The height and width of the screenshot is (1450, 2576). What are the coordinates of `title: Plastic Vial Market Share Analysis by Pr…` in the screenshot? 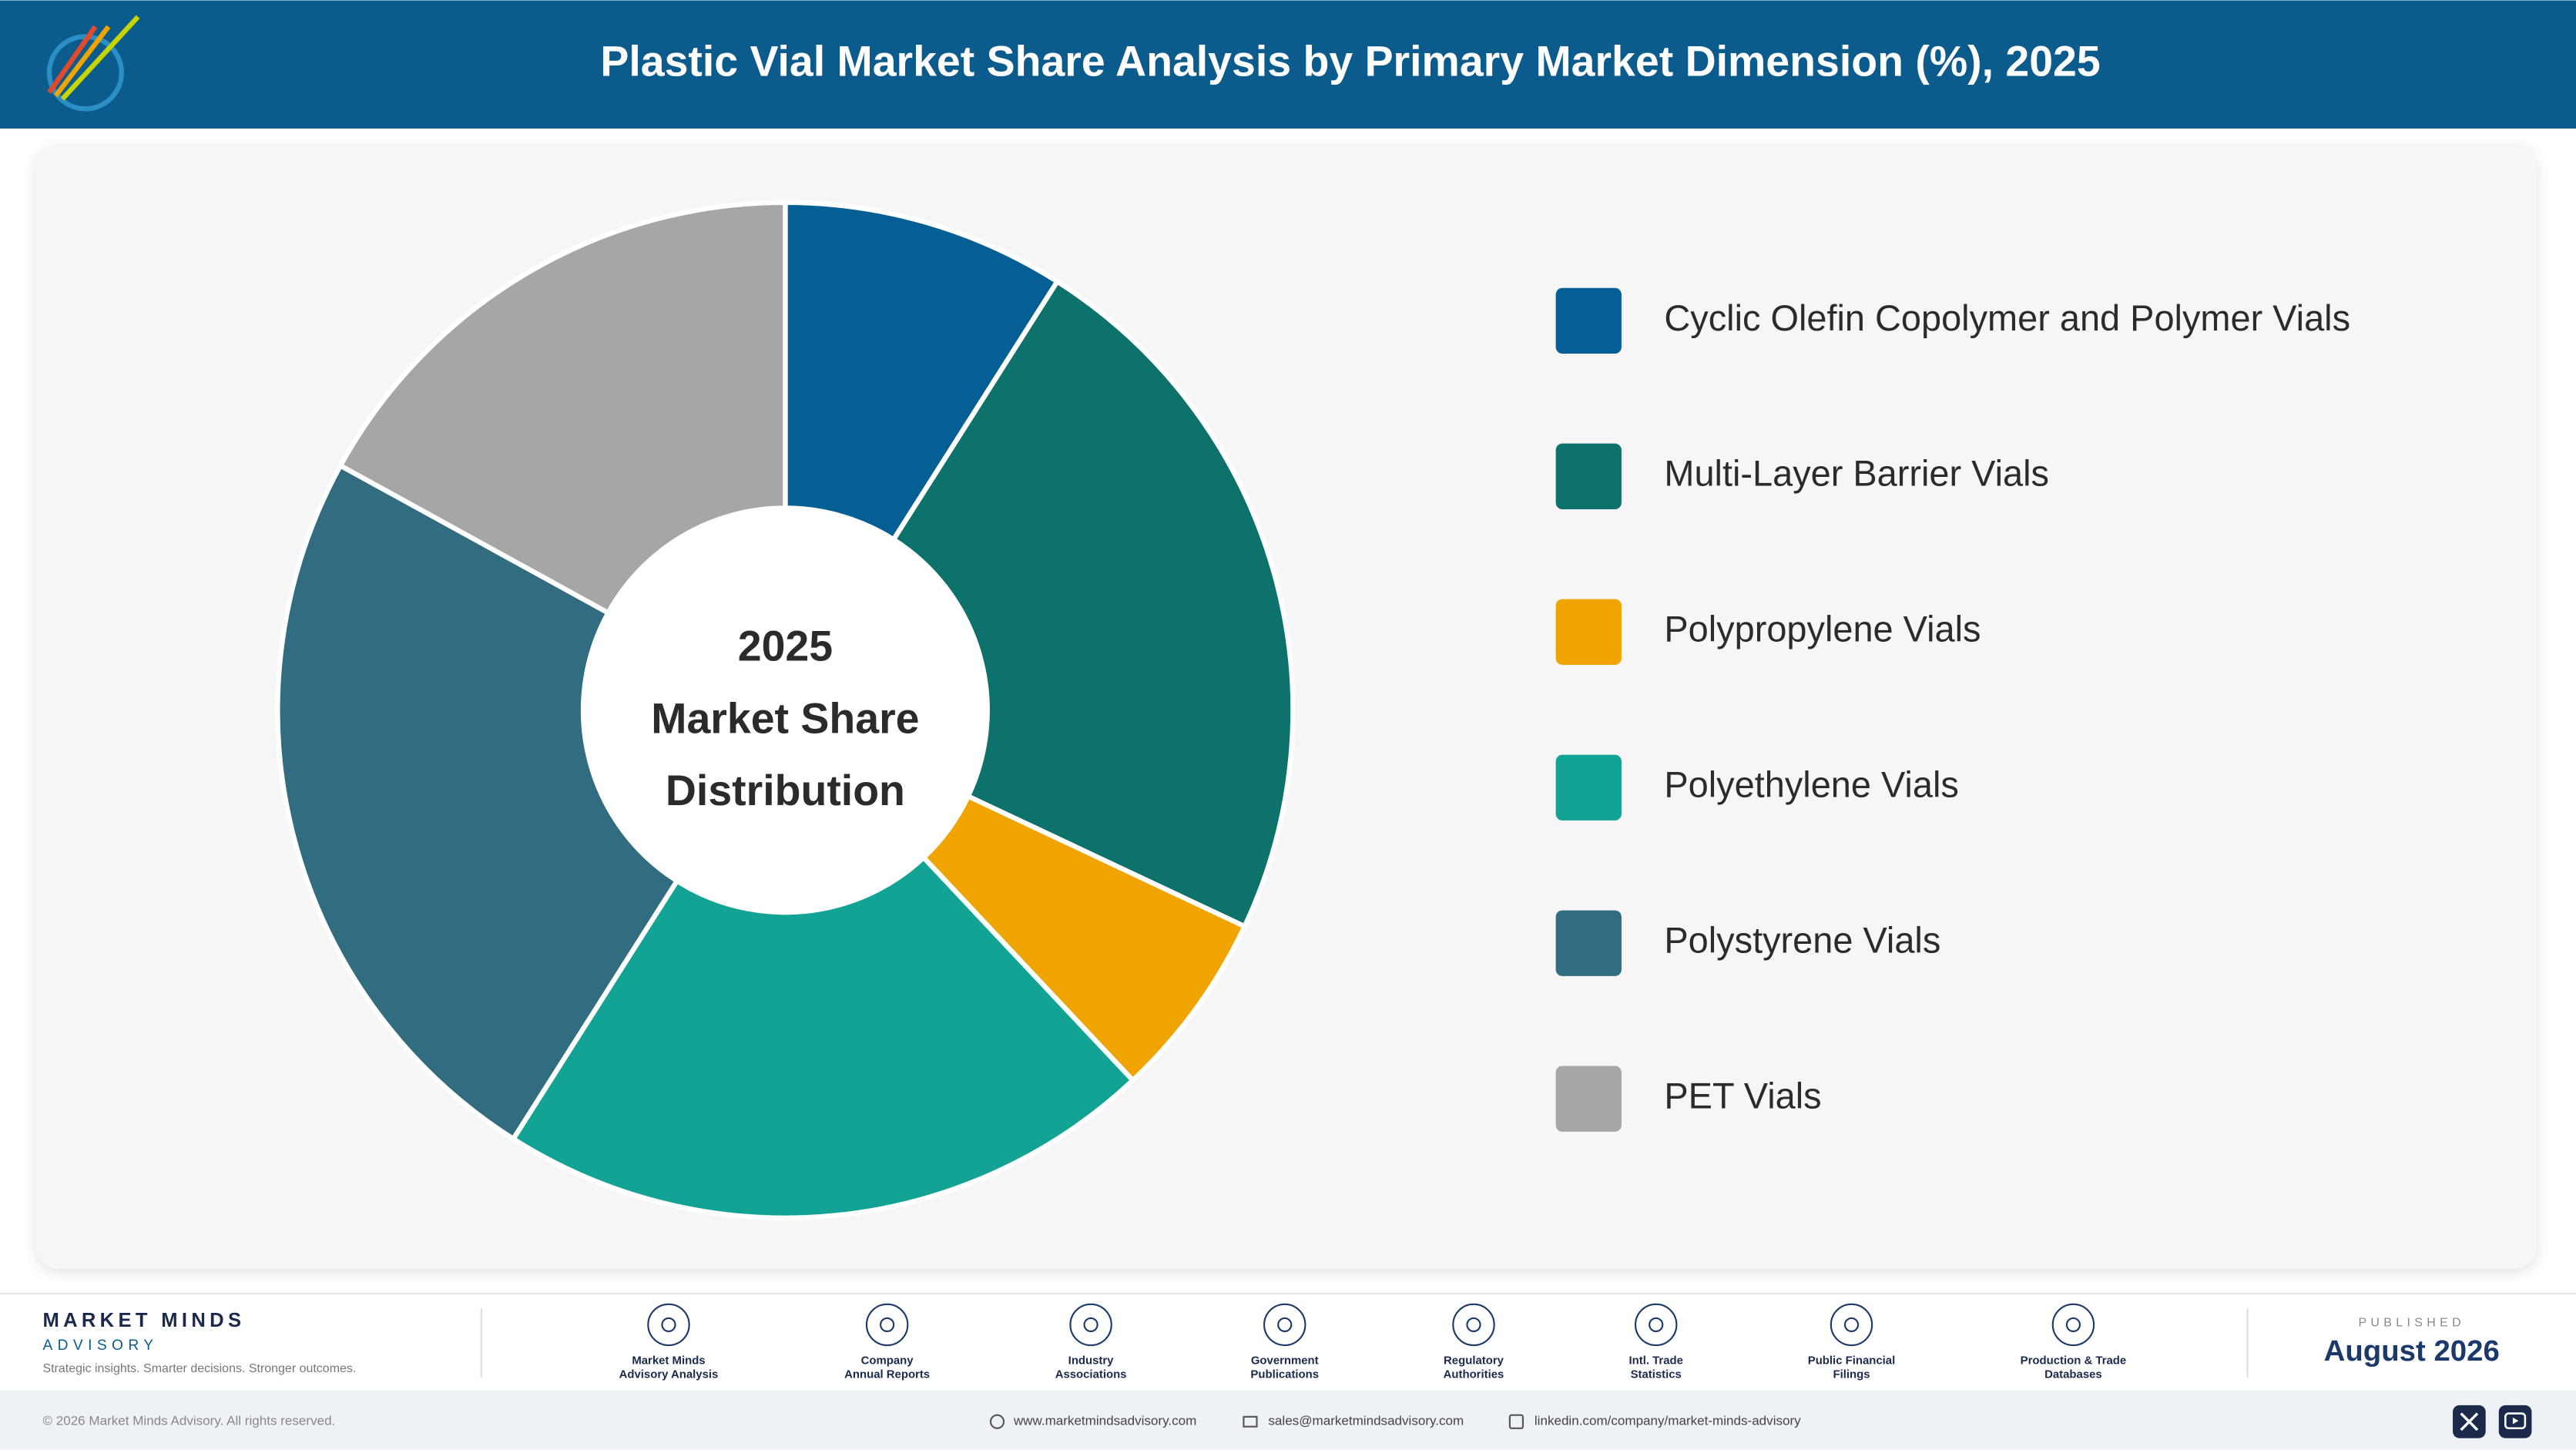 It's located at (1350, 61).